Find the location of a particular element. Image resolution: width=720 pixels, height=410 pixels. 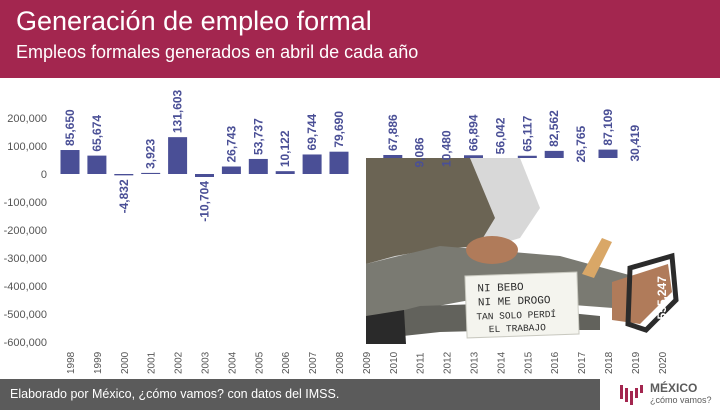

sign-line-2: NI ME DROGO is located at coordinates (514, 302).